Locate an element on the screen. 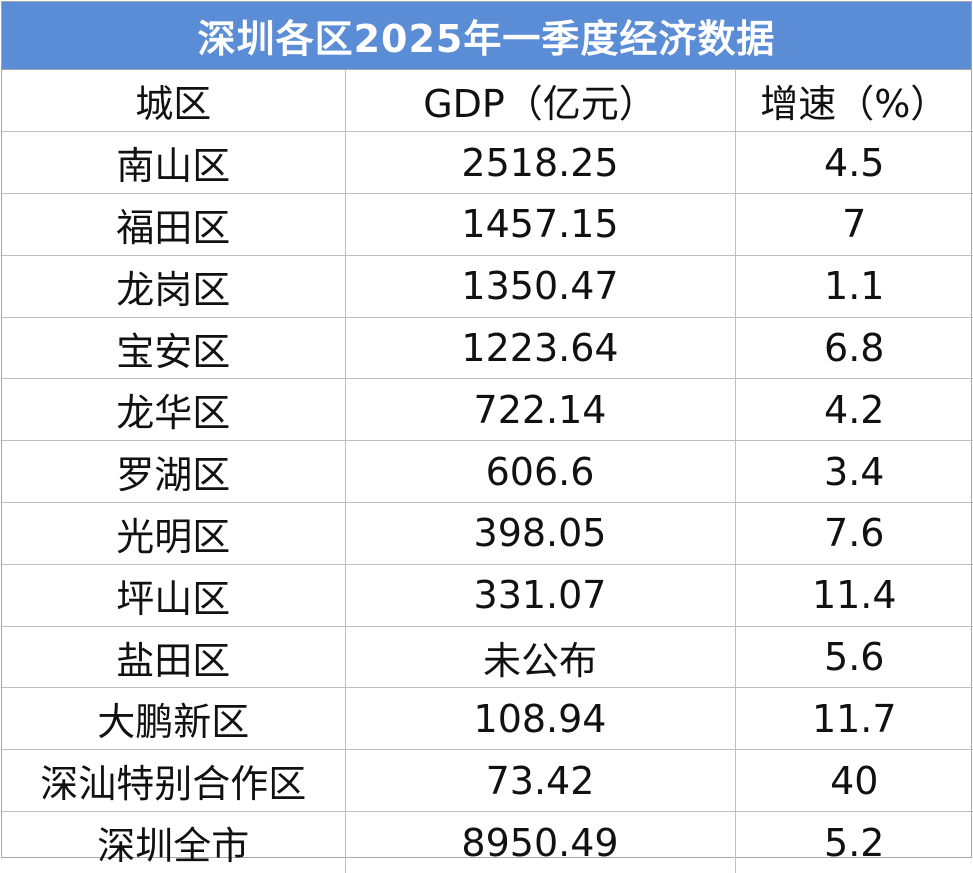 The image size is (973, 873). growth-cell: 5.6 is located at coordinates (853, 657).